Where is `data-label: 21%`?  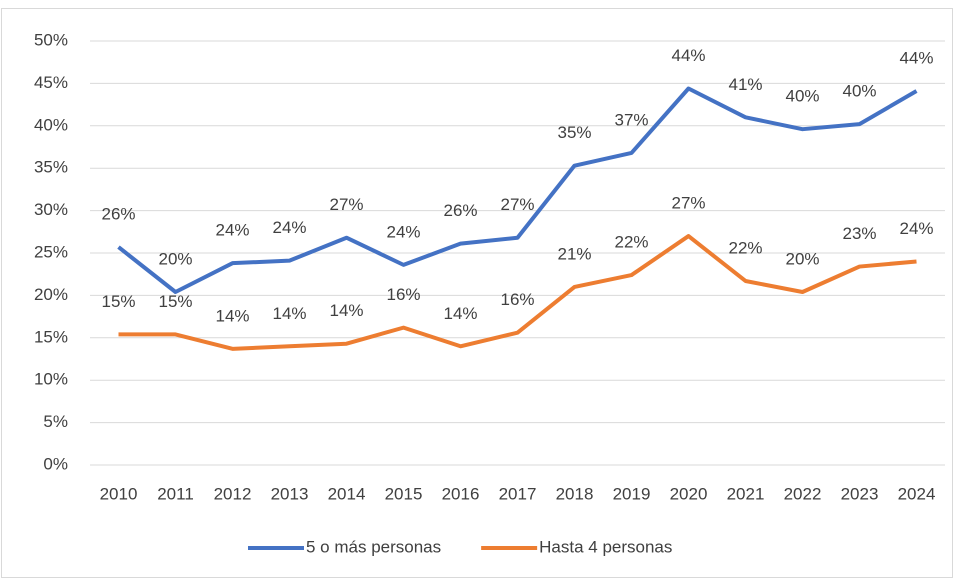 data-label: 21% is located at coordinates (574, 253).